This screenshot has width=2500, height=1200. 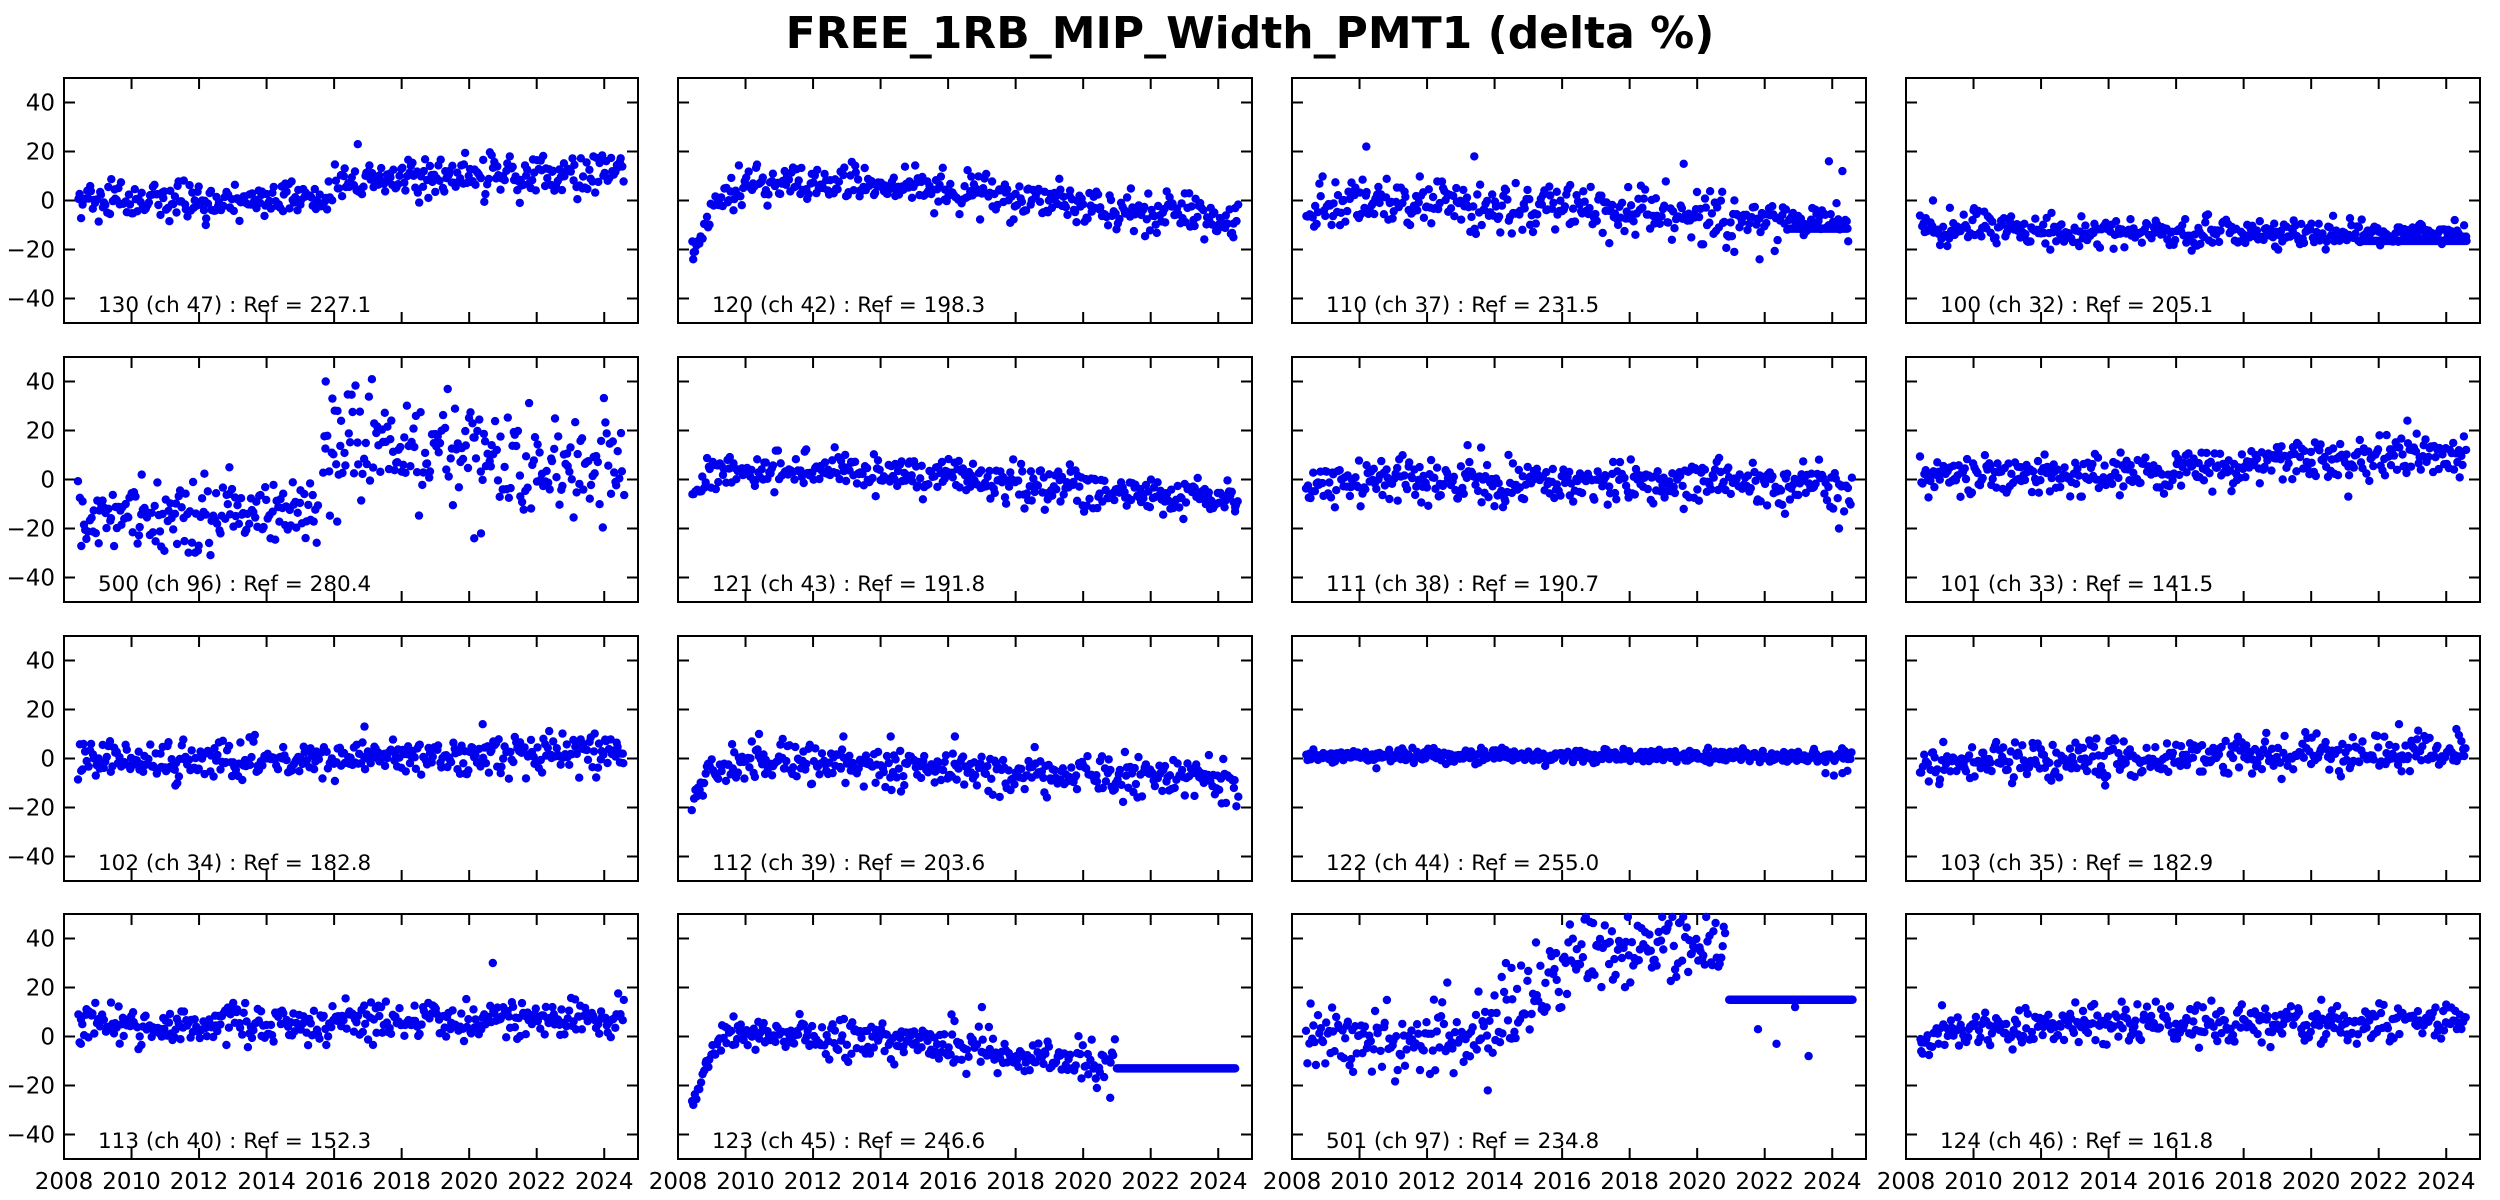 What do you see at coordinates (965, 479) in the screenshot?
I see `panel-121-ch-43: 121 (ch 43) : Ref = 191.8` at bounding box center [965, 479].